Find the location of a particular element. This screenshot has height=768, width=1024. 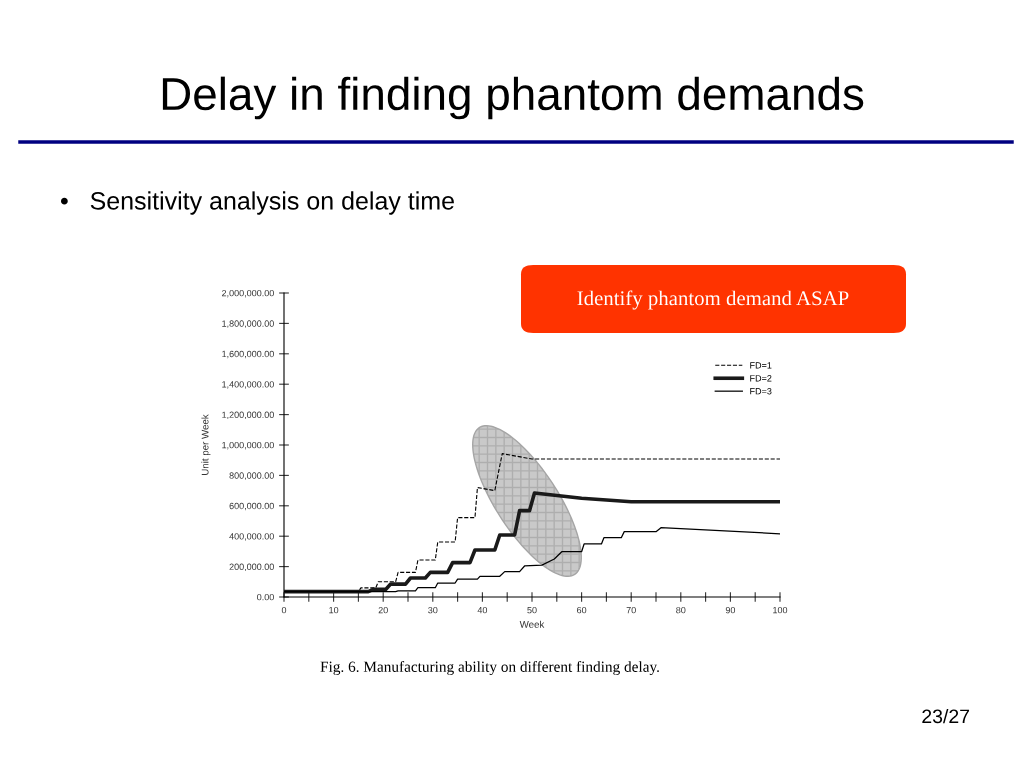

x-axis-title: Week is located at coordinates (532, 624).